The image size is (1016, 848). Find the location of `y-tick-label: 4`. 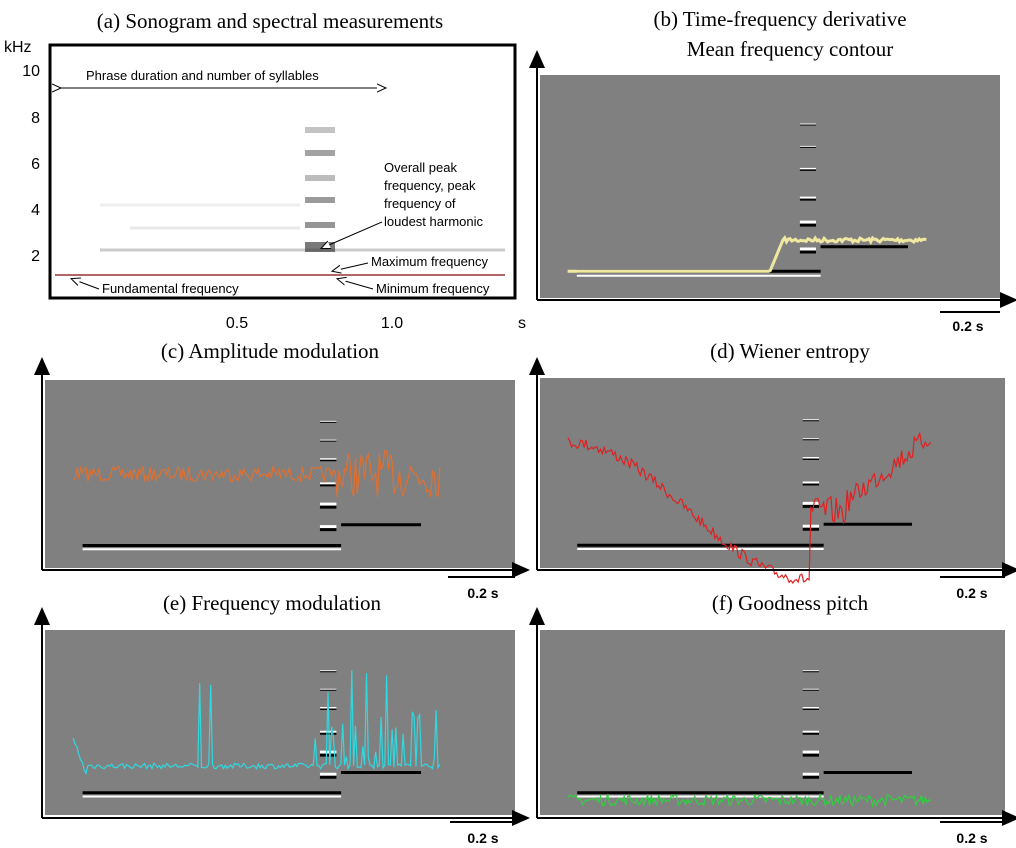

y-tick-label: 4 is located at coordinates (35, 210).